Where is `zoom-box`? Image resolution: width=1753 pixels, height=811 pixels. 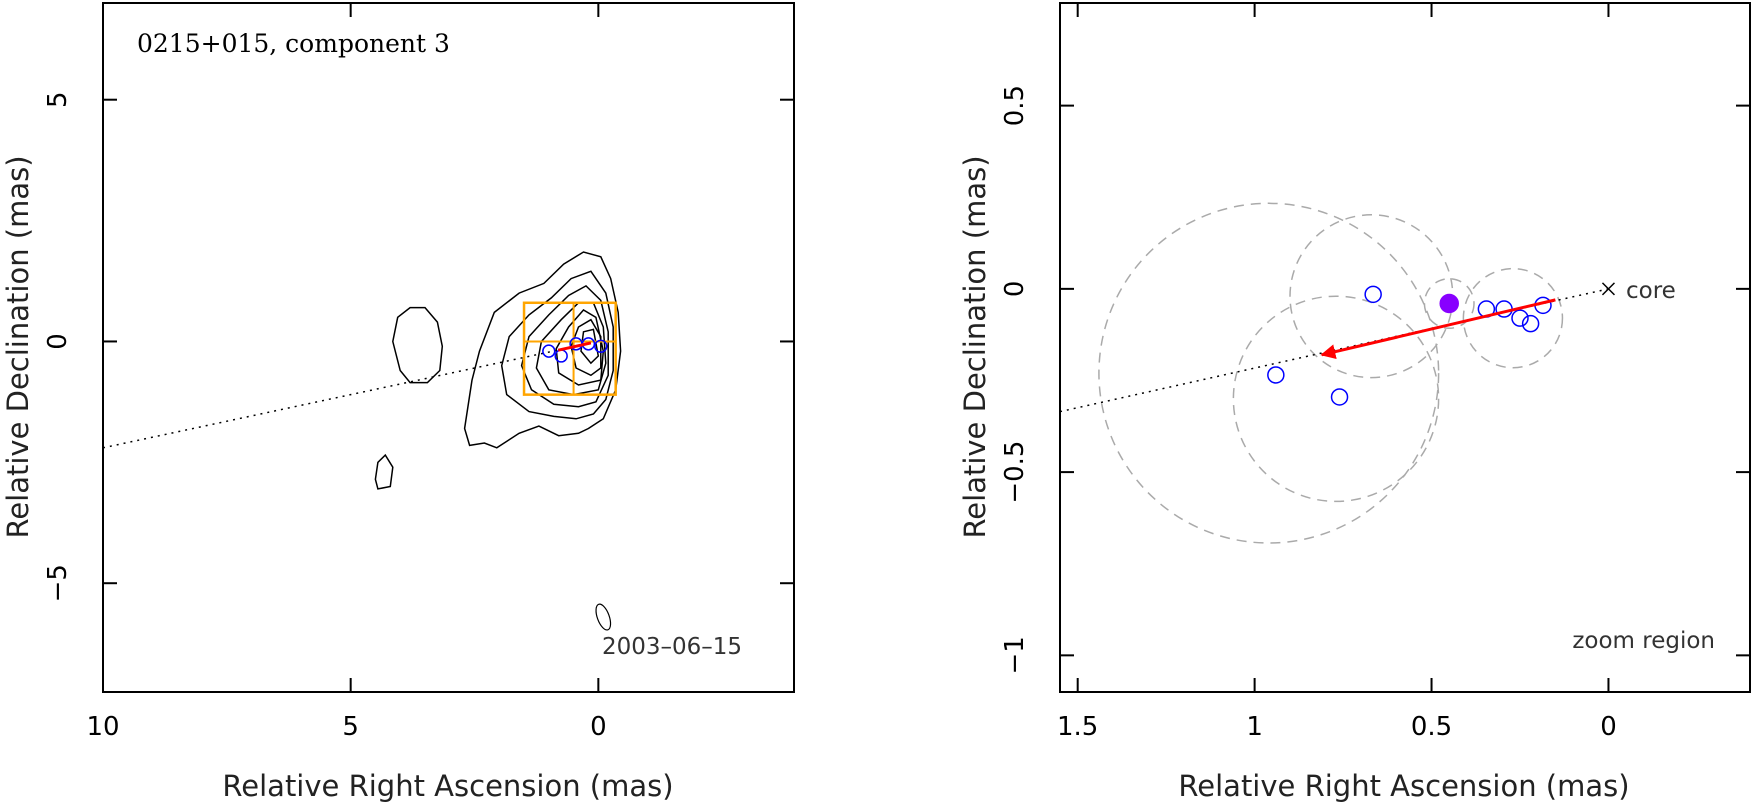
zoom-box is located at coordinates (569, 348).